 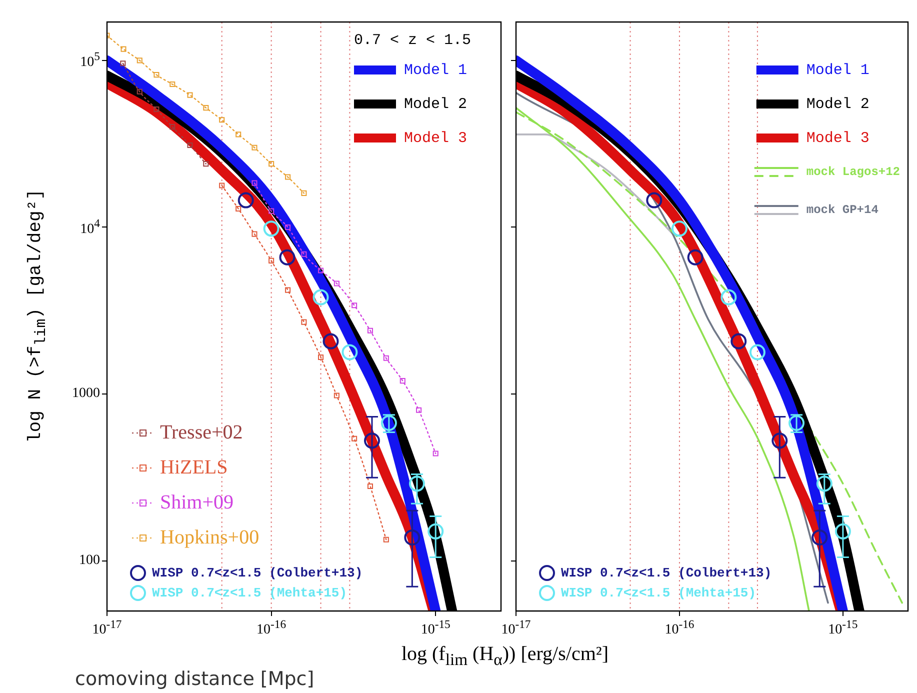 I want to click on legend-label: Tresse+02, so click(x=201, y=432).